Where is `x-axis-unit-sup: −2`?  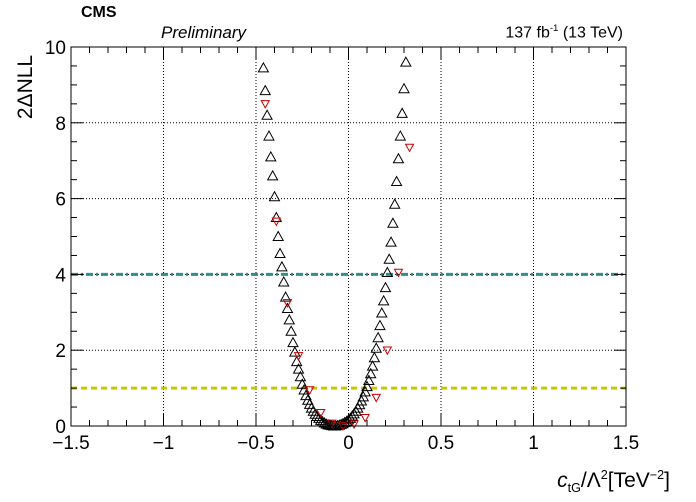 x-axis-unit-sup: −2 is located at coordinates (657, 475).